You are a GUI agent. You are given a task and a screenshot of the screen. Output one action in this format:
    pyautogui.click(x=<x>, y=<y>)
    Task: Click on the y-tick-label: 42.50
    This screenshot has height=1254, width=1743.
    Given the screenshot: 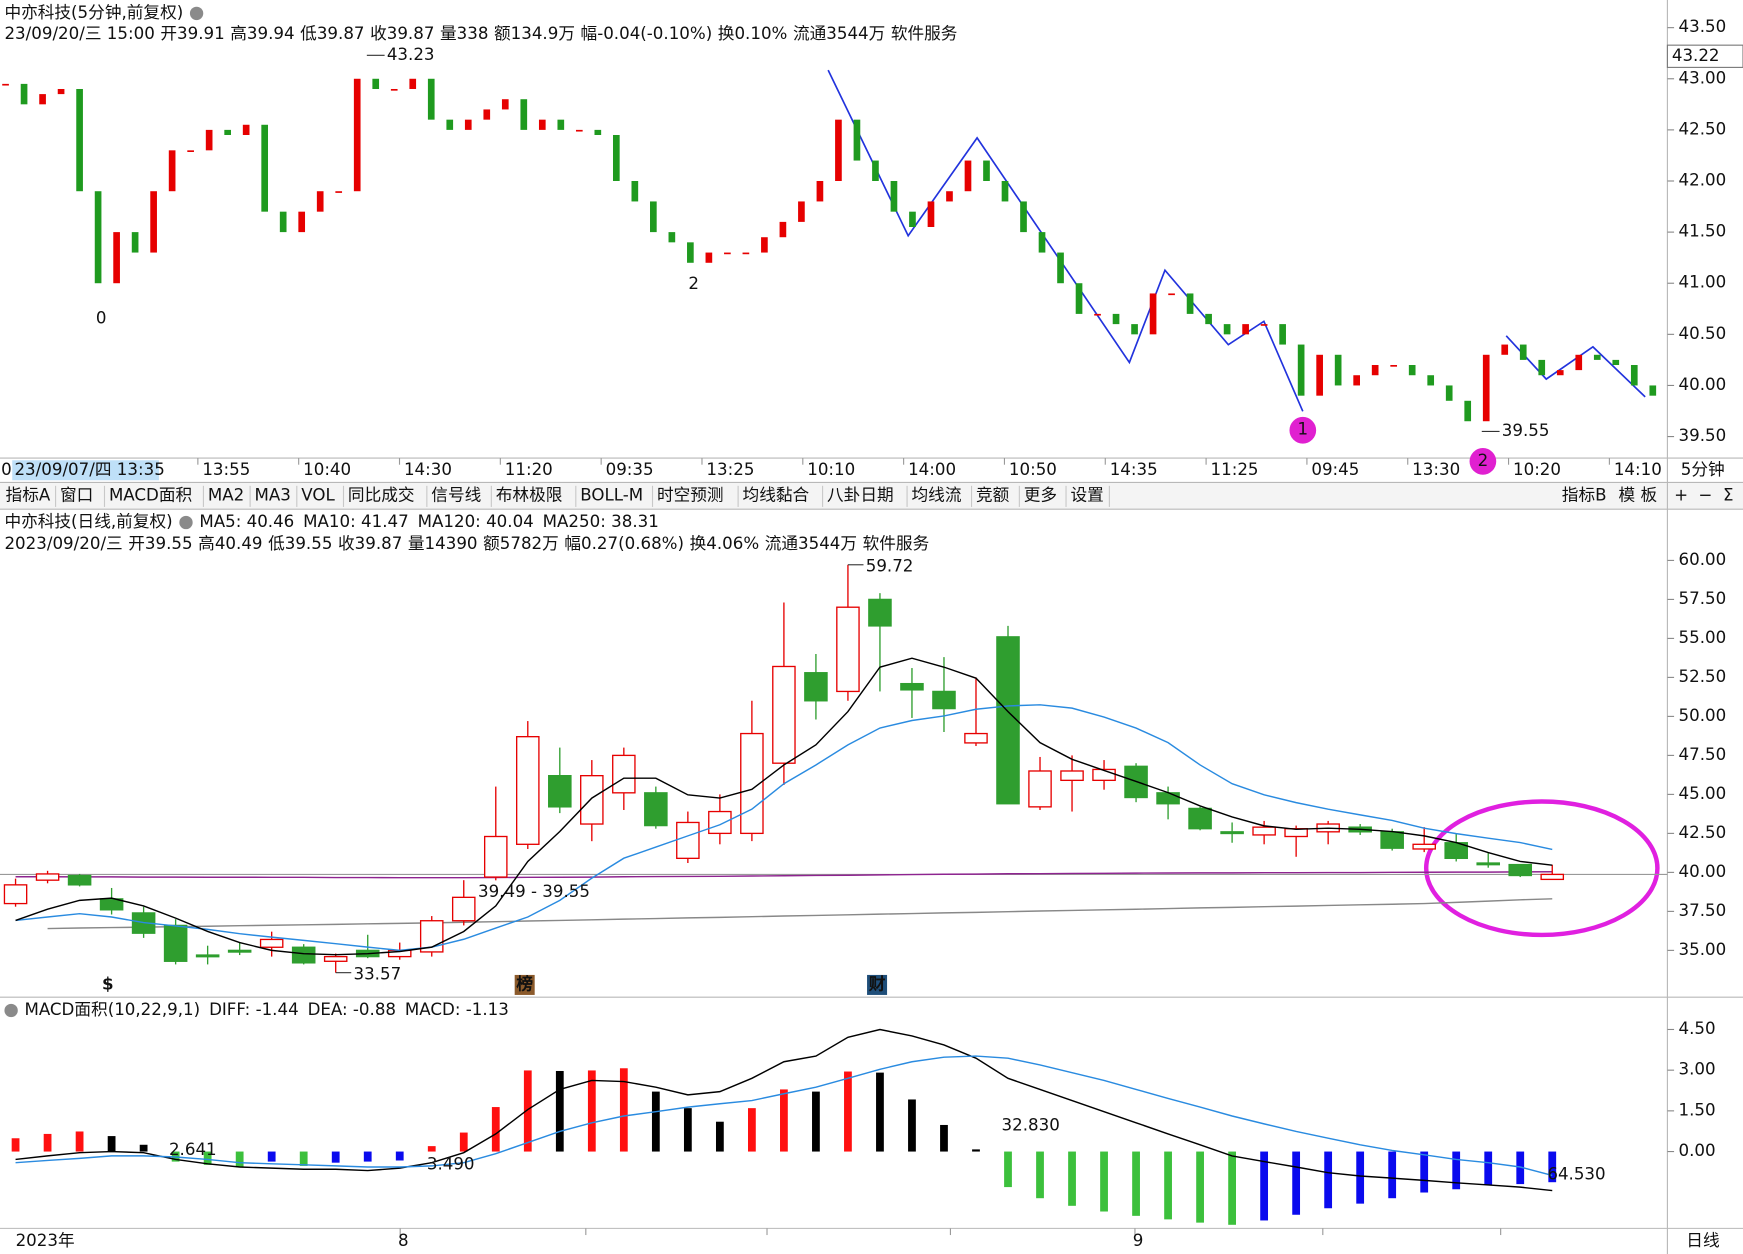 What is the action you would take?
    pyautogui.click(x=1703, y=128)
    